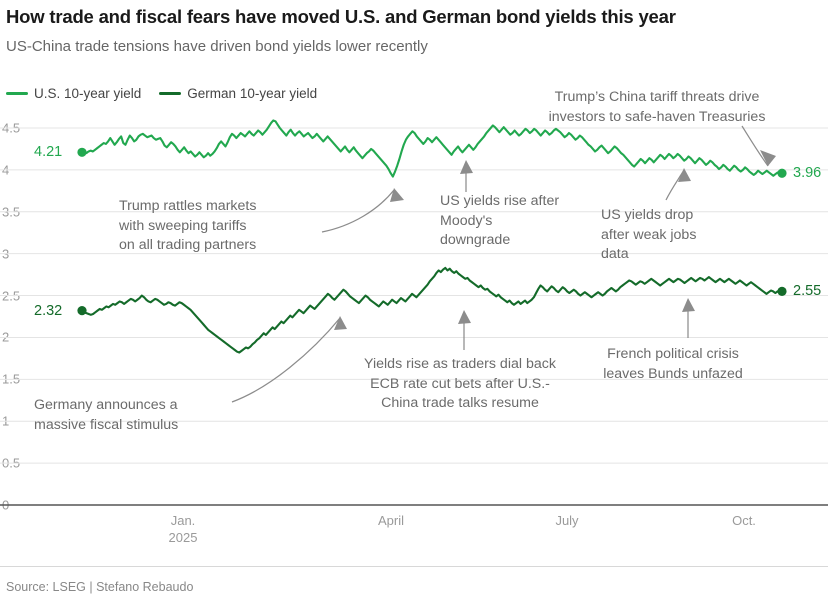  What do you see at coordinates (807, 291) in the screenshot?
I see `endpoint-value-label: 2.55` at bounding box center [807, 291].